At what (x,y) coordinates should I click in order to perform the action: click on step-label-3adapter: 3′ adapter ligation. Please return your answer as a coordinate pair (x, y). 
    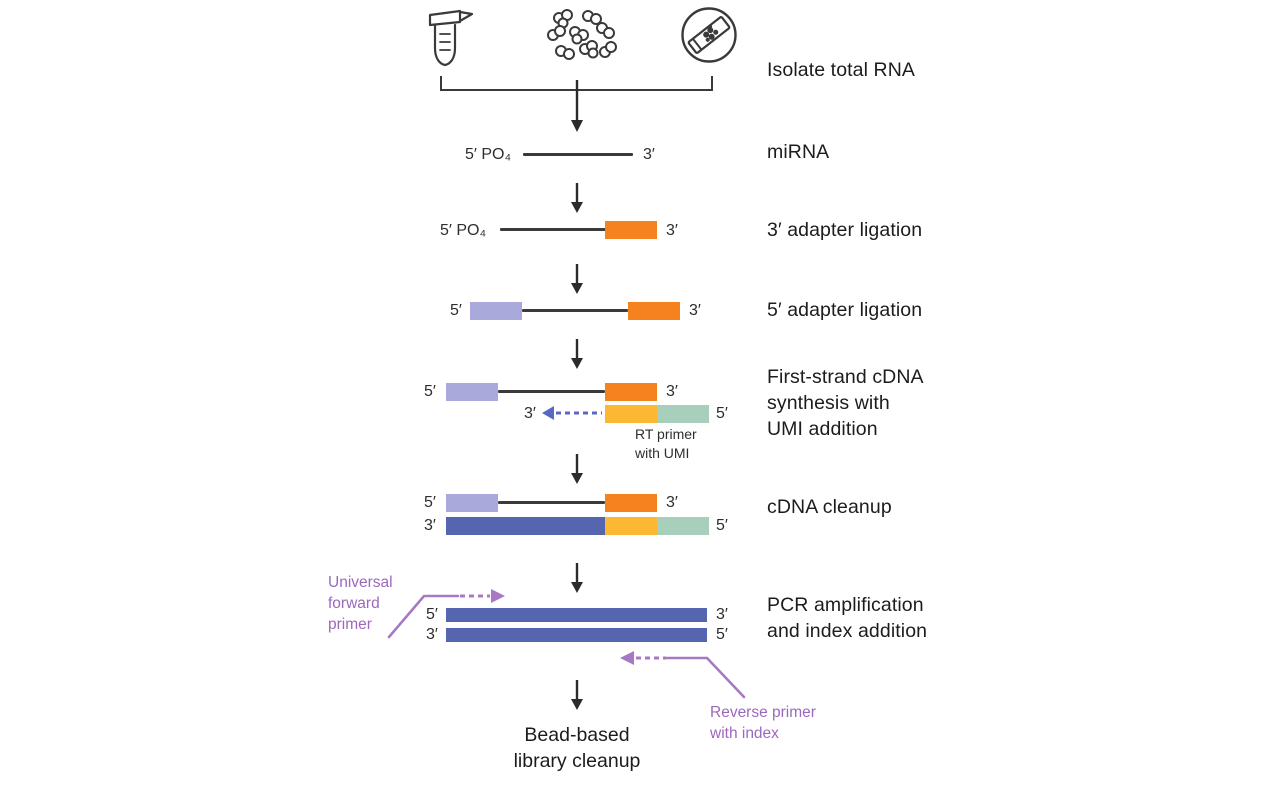
    Looking at the image, I should click on (845, 230).